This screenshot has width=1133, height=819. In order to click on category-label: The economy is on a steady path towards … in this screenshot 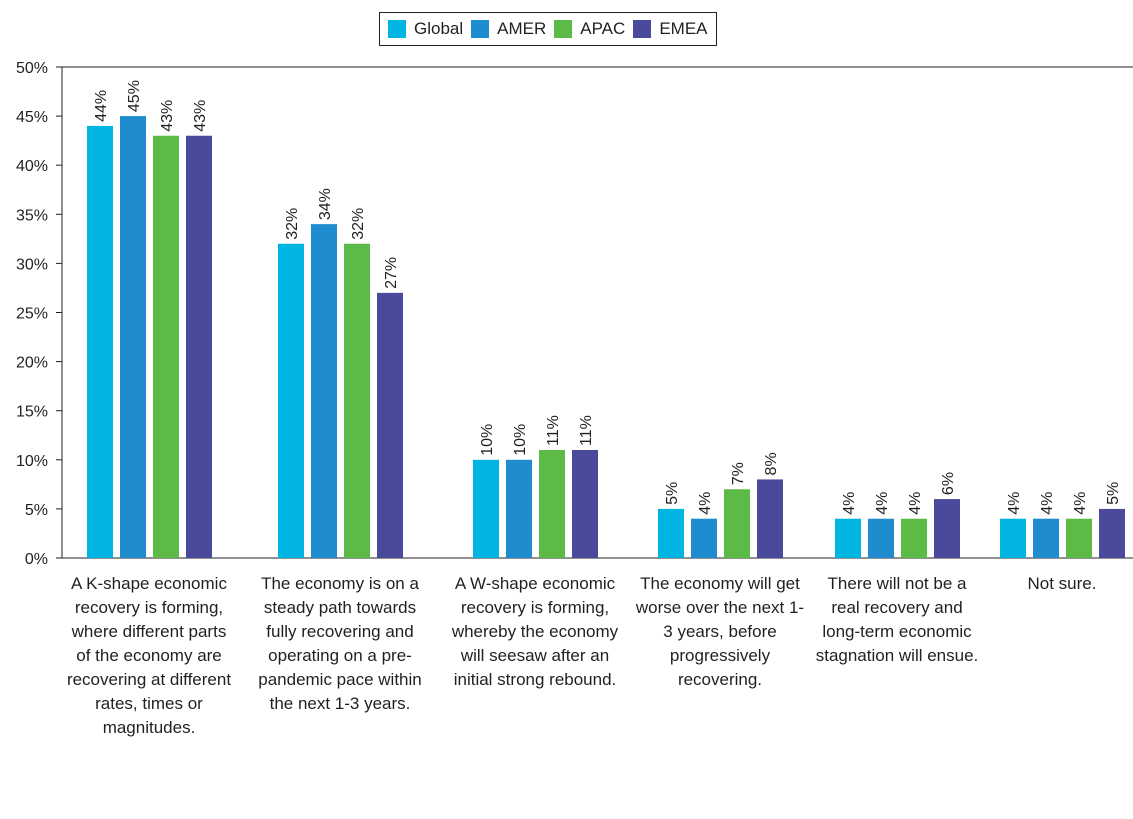, I will do `click(340, 643)`.